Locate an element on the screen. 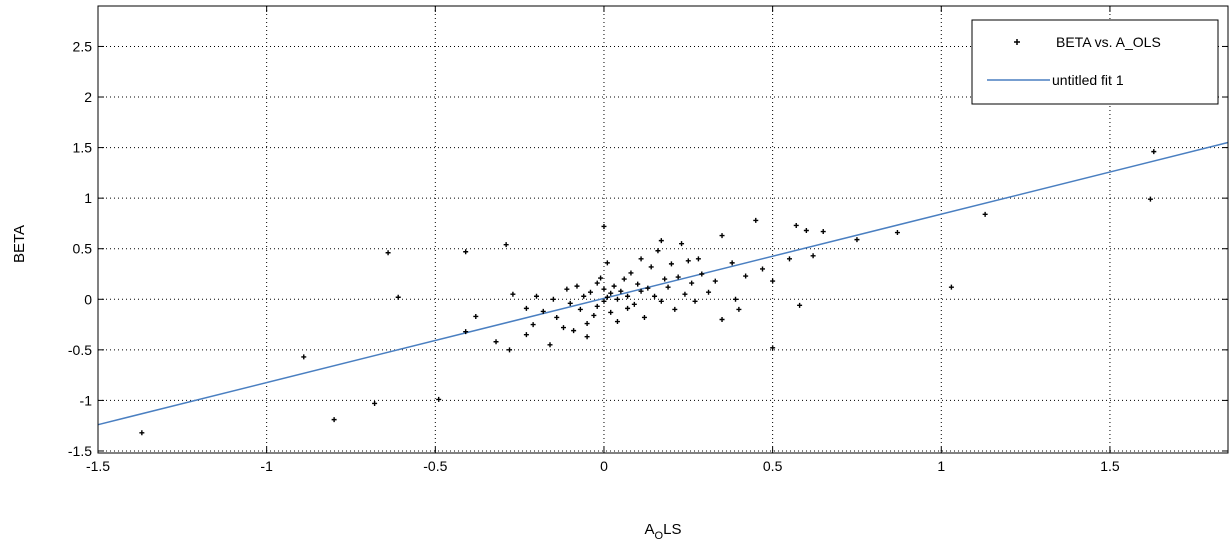 The height and width of the screenshot is (548, 1231). y-tick-label: 2.5 is located at coordinates (83, 46).